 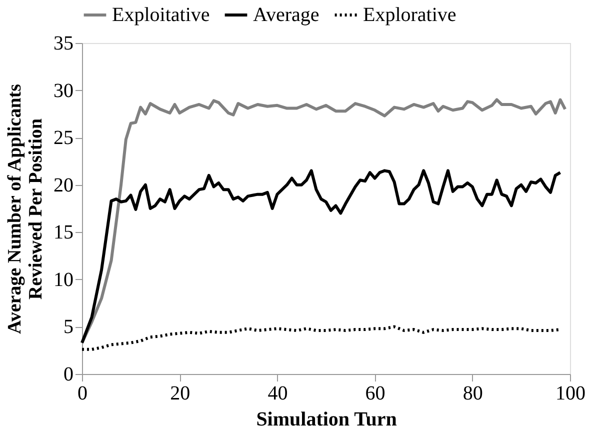 I want to click on y-tick-label: 20, so click(x=64, y=185).